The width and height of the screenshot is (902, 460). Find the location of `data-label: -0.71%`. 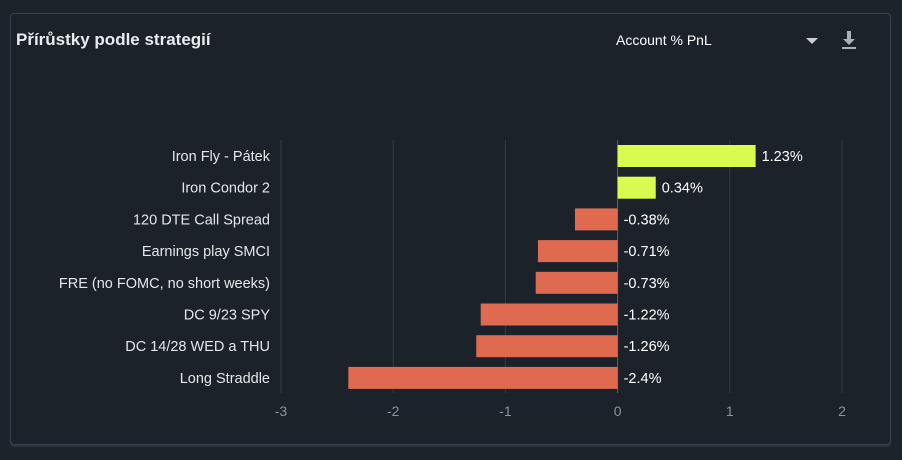

data-label: -0.71% is located at coordinates (647, 252).